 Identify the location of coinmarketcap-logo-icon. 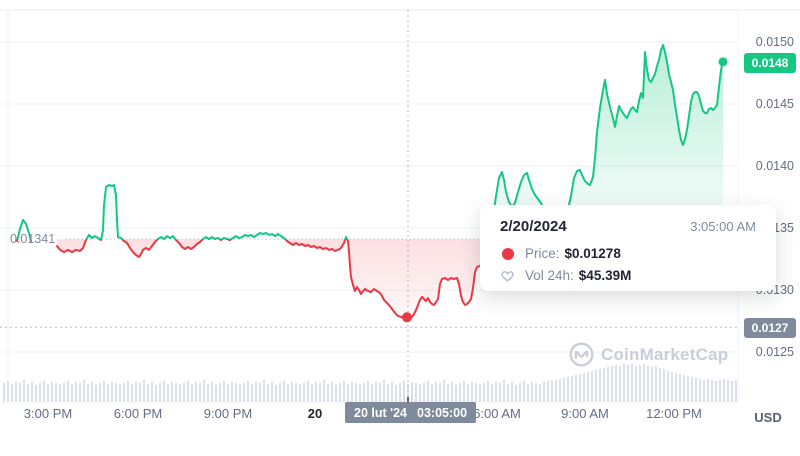
(581, 354).